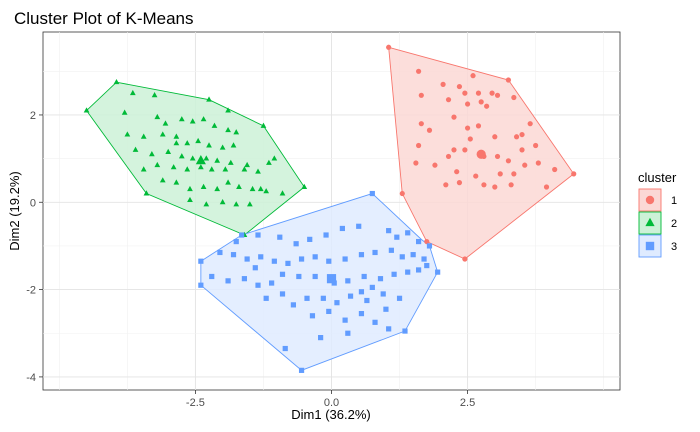 This screenshot has width=700, height=432. Describe the element at coordinates (481, 154) in the screenshot. I see `cluster-1-centroid` at that location.